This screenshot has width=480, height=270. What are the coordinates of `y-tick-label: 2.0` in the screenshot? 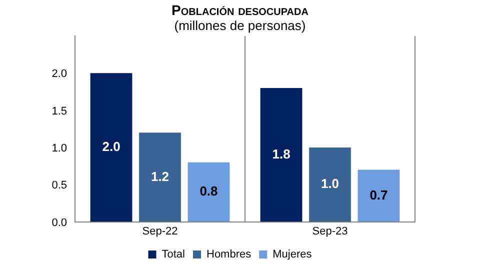 It's located at (59, 74).